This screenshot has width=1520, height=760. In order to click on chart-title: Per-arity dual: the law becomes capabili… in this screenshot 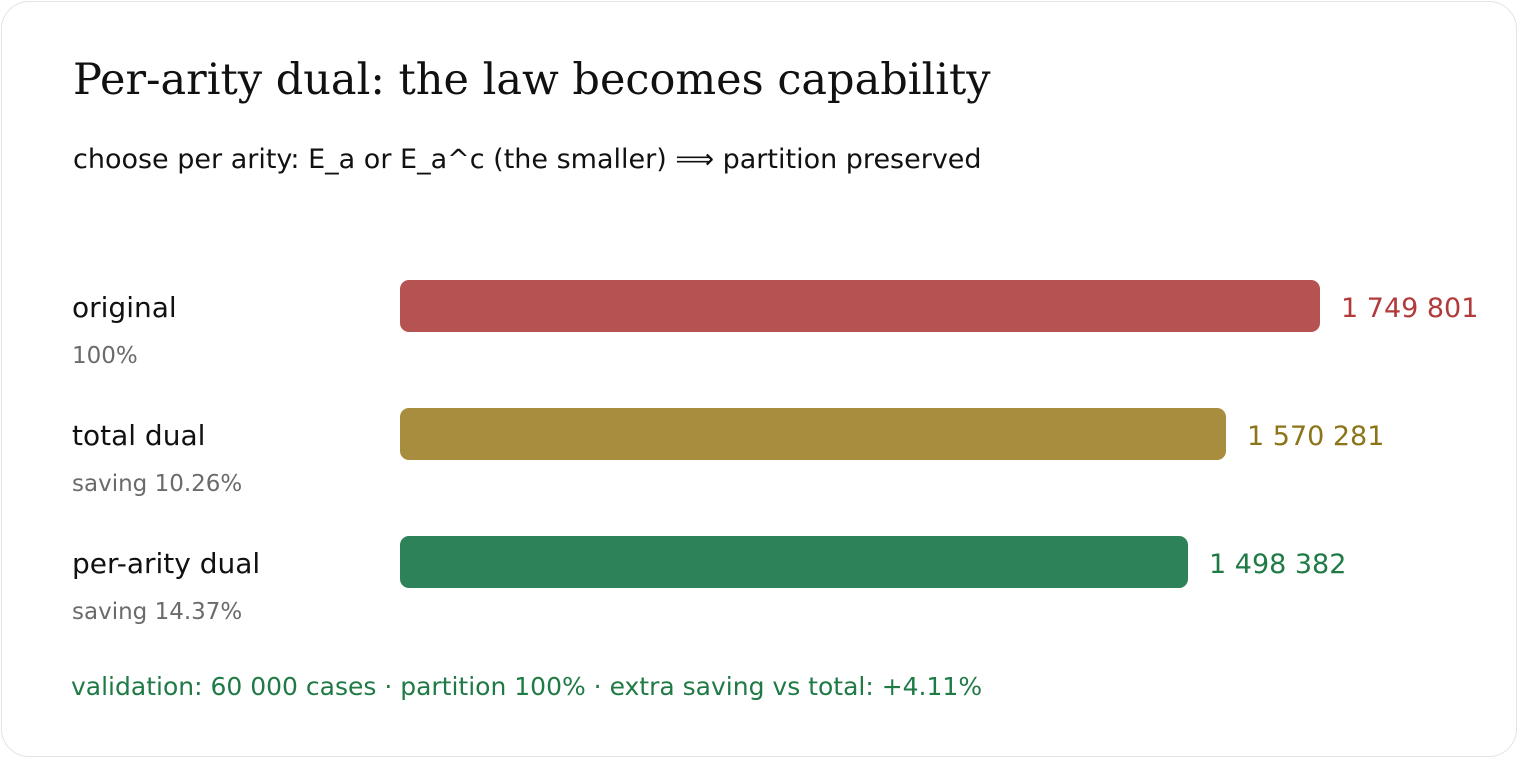, I will do `click(532, 80)`.